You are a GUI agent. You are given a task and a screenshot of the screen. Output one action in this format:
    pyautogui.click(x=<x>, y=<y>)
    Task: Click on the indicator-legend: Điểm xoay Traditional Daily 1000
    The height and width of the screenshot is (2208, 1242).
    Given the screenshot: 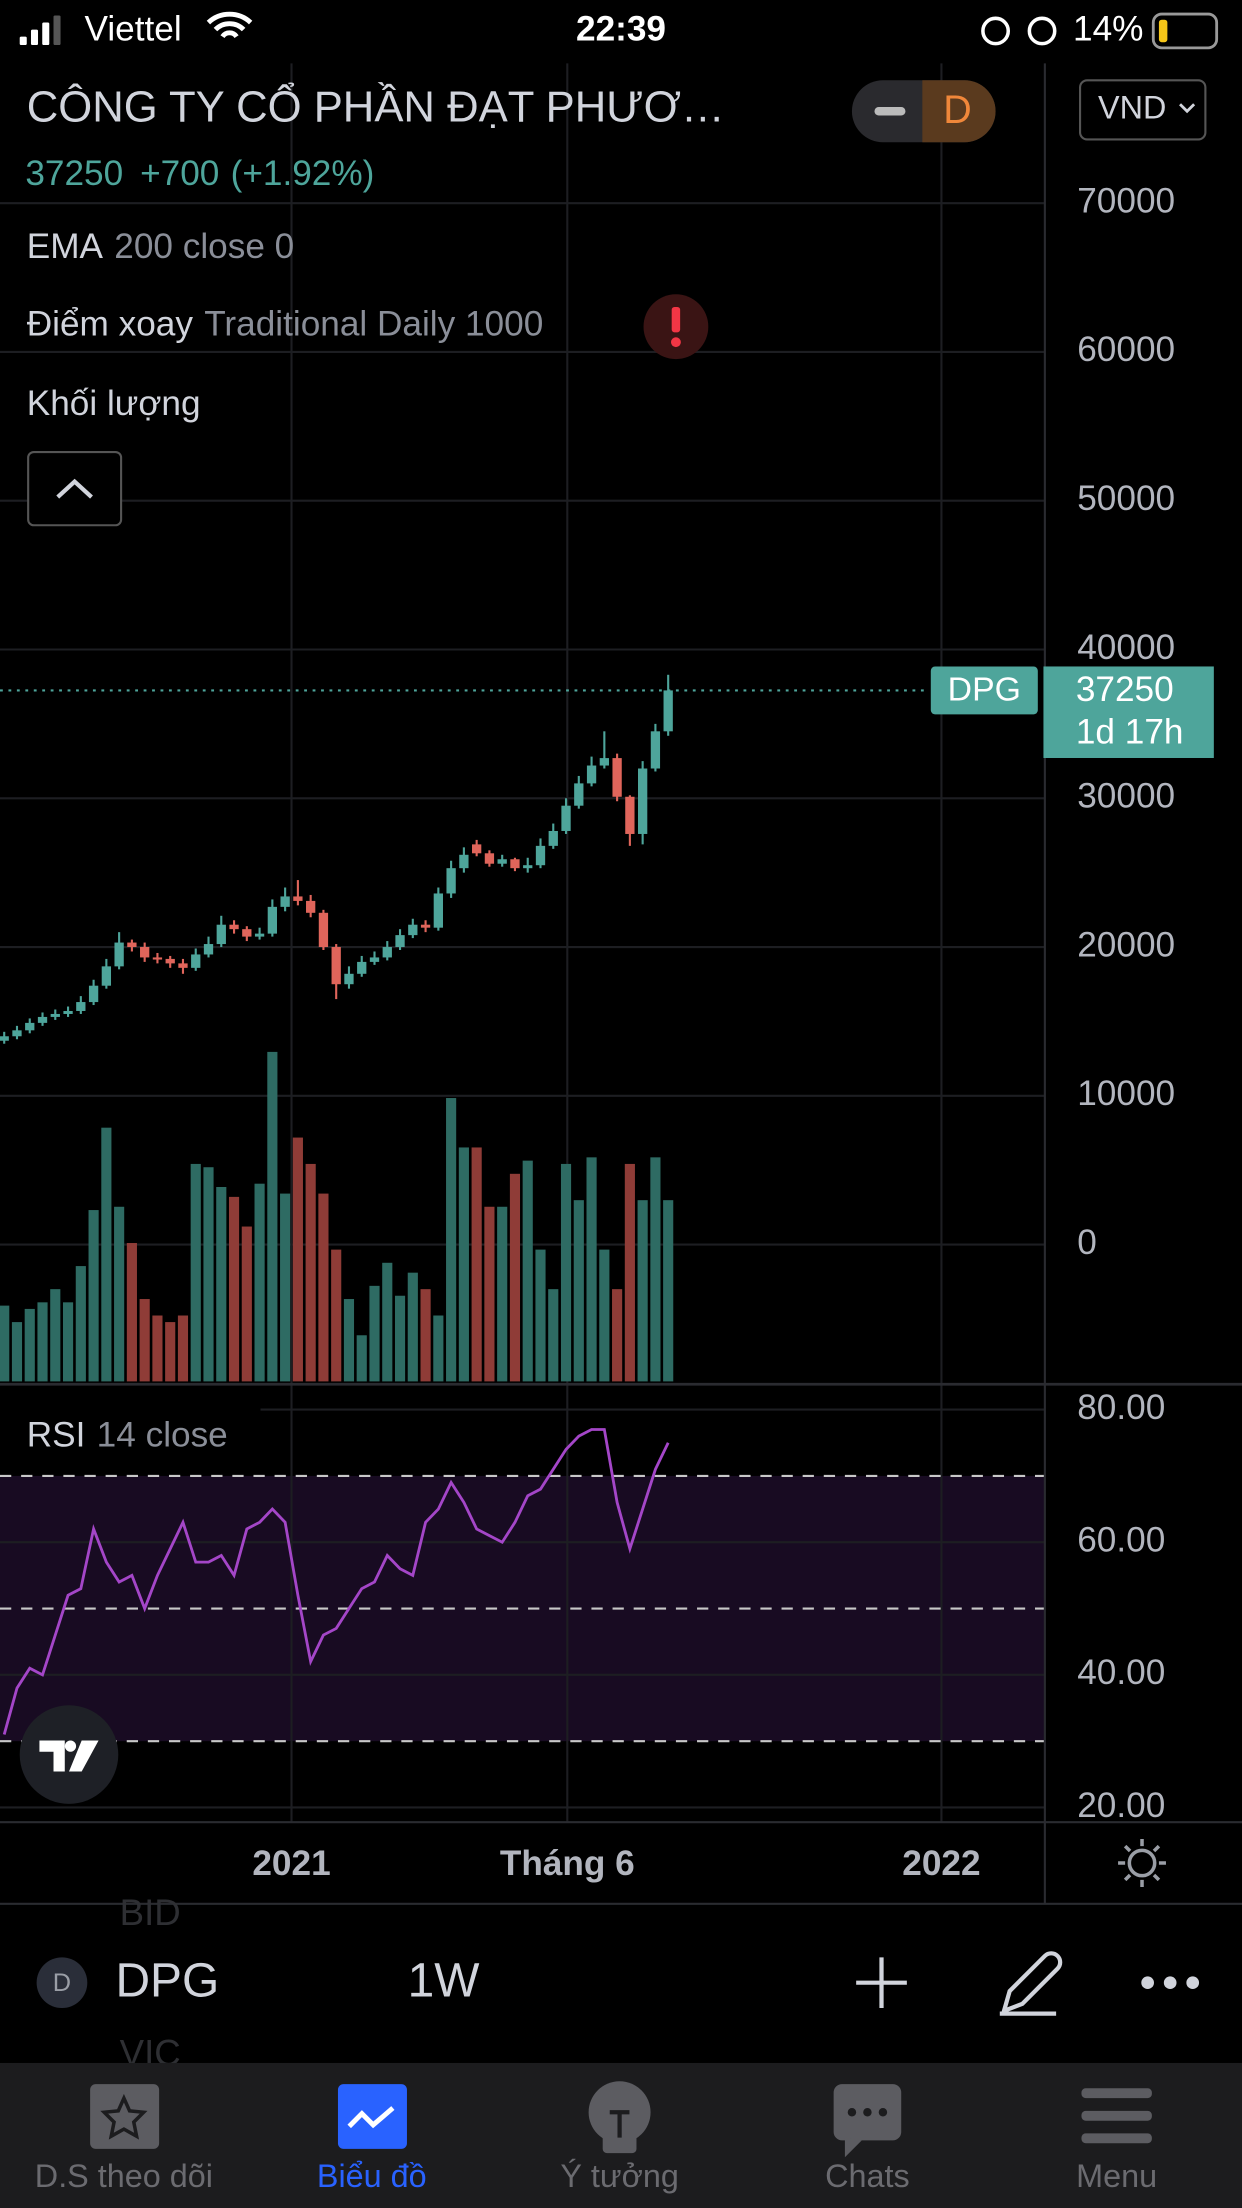 What is the action you would take?
    pyautogui.click(x=285, y=324)
    